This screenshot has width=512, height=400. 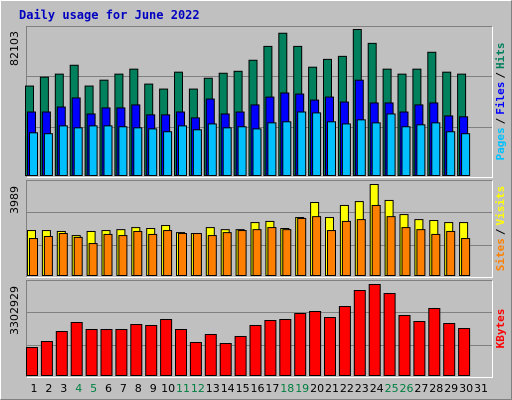 What do you see at coordinates (500, 143) in the screenshot?
I see `legend-entry: Pages` at bounding box center [500, 143].